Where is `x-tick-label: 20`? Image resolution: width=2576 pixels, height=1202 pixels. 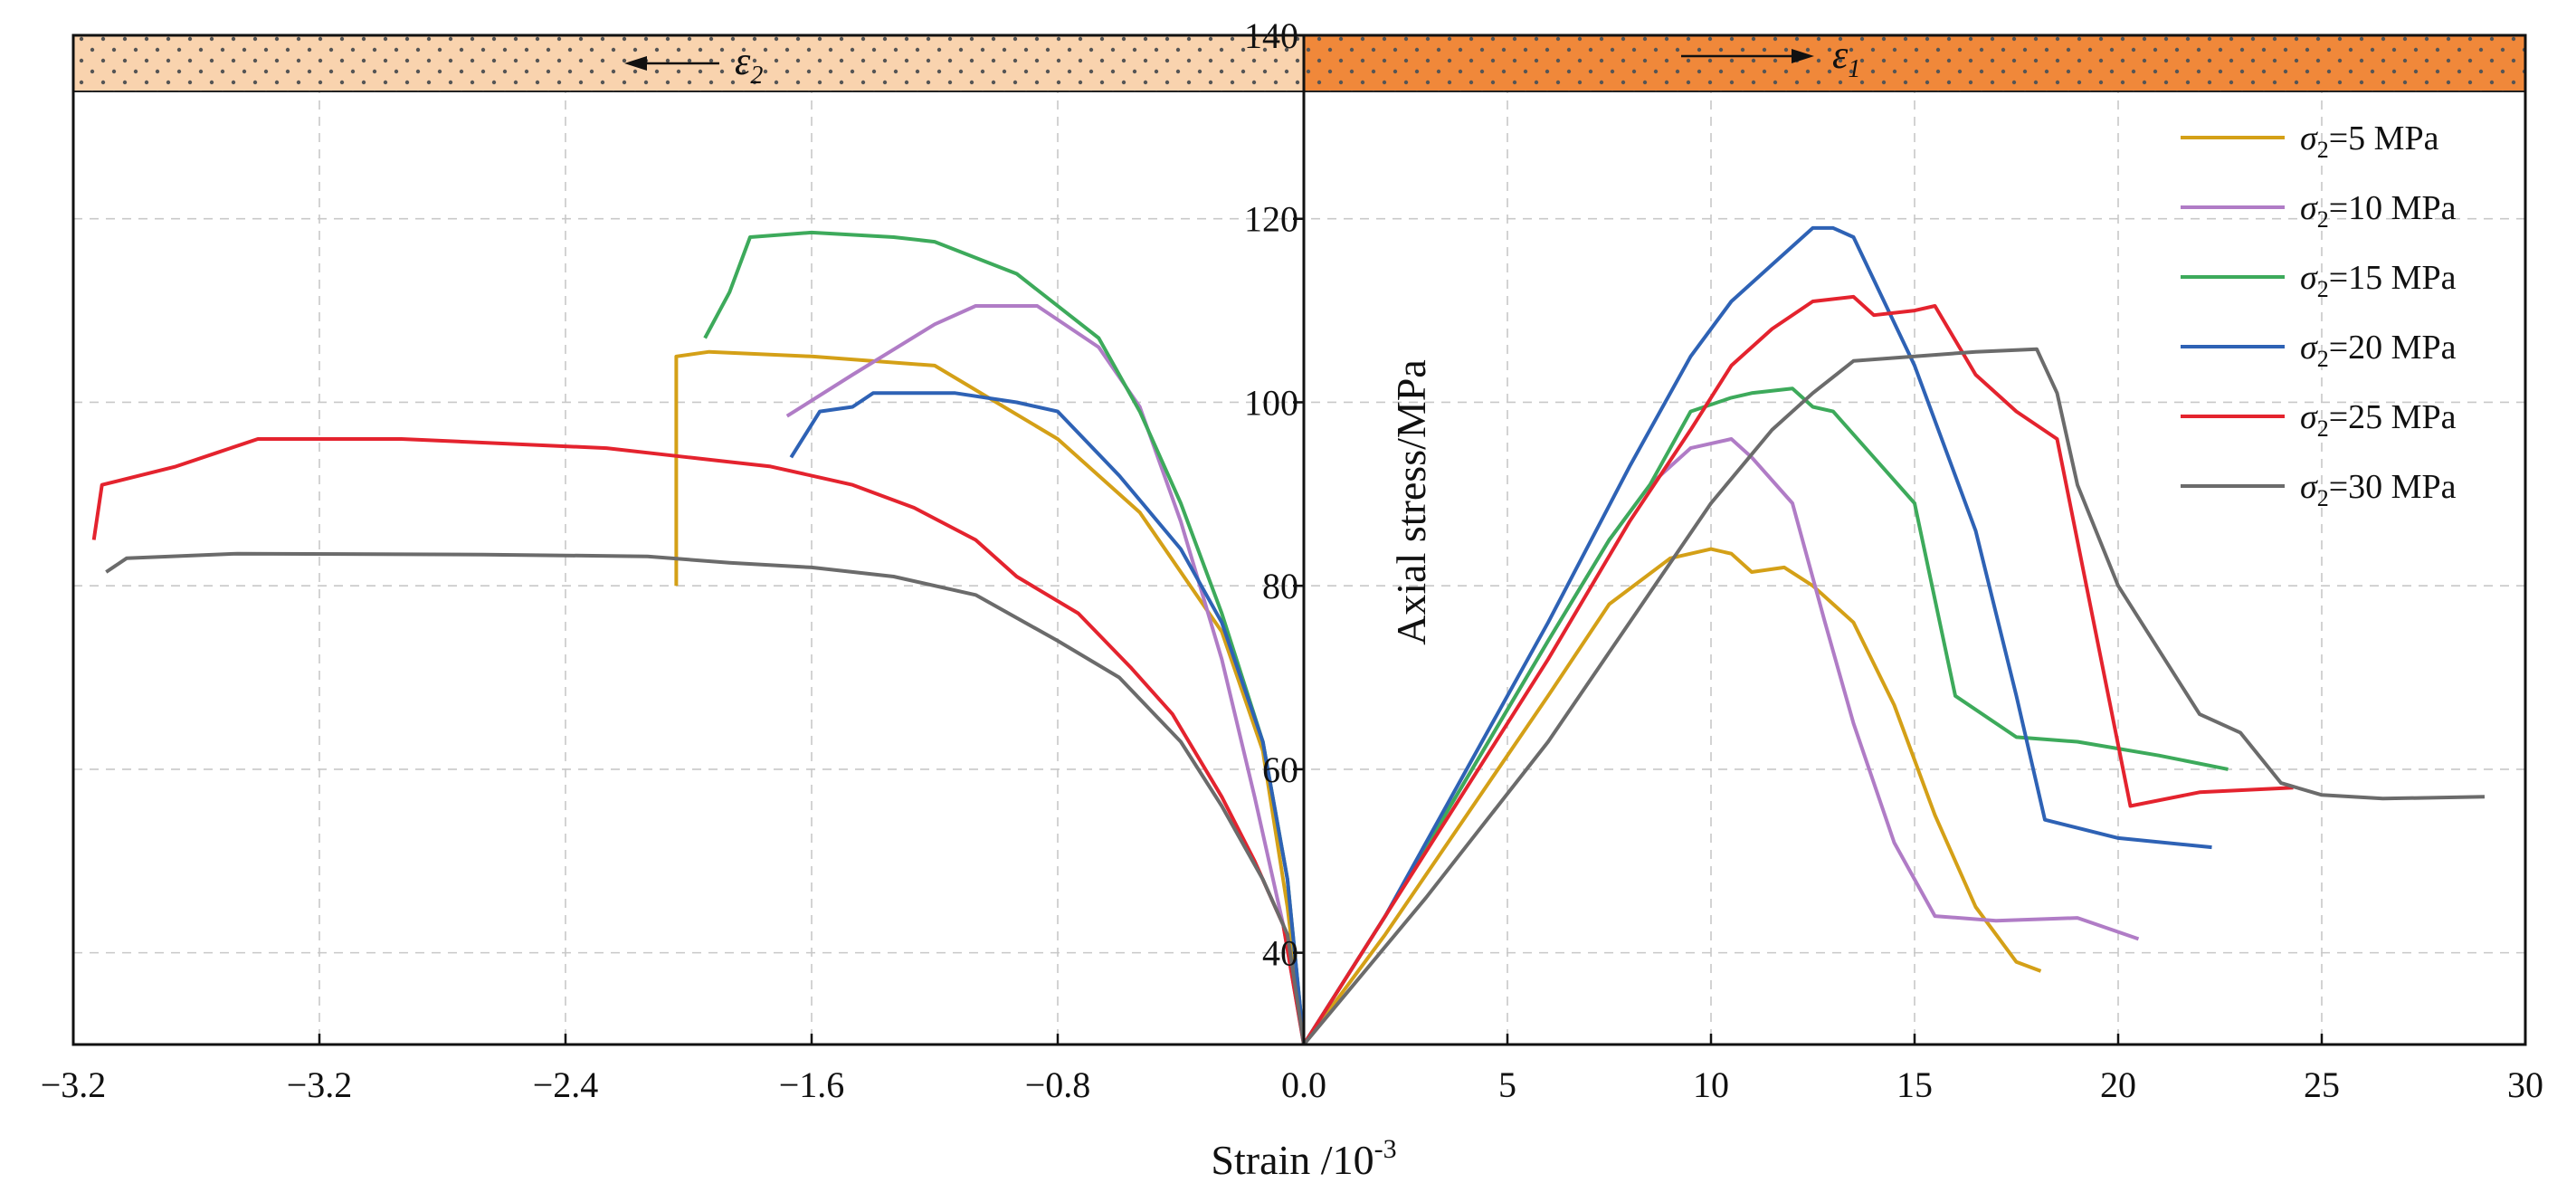 x-tick-label: 20 is located at coordinates (2118, 1084).